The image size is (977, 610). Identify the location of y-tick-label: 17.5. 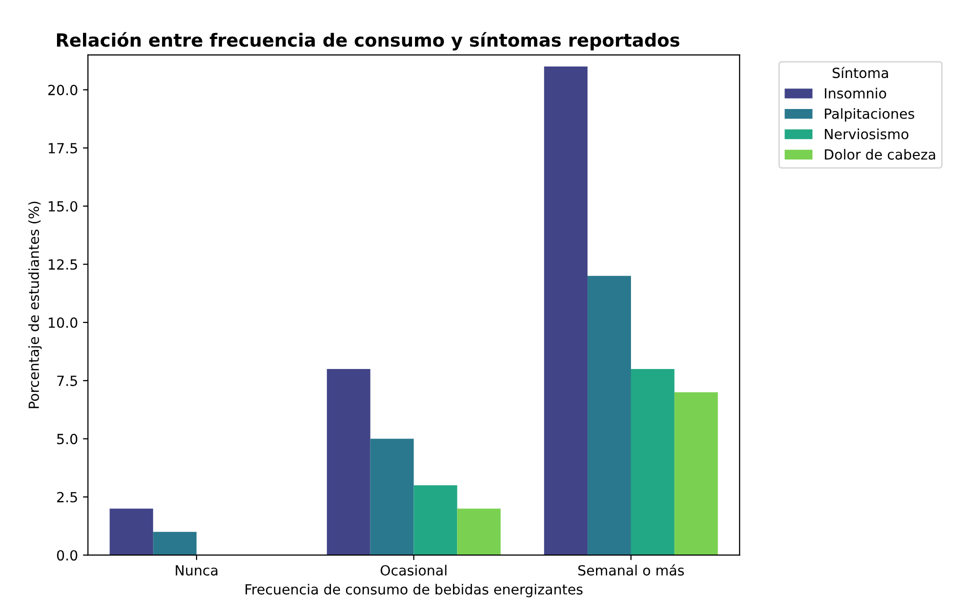
(62, 148).